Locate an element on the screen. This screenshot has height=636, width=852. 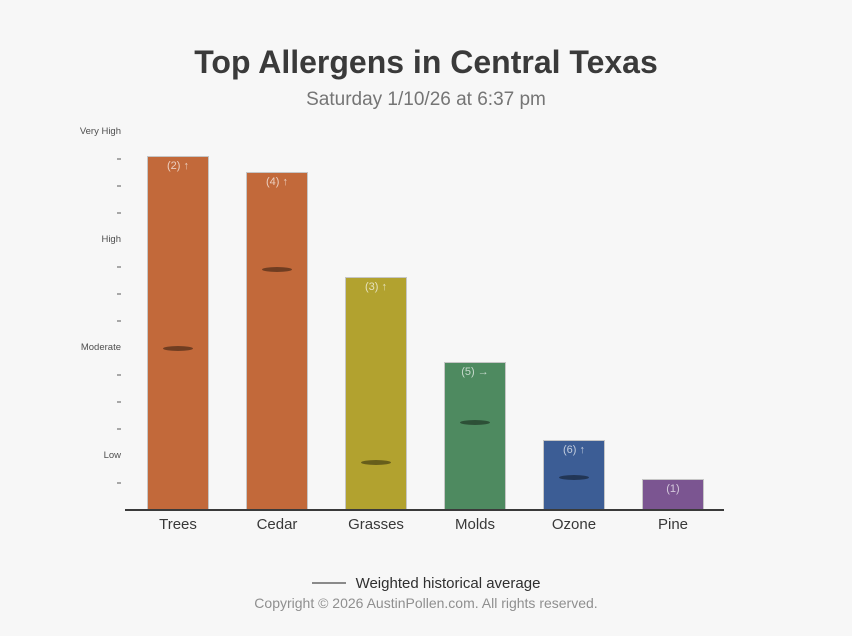
bar-ozone: (6) ↑ is located at coordinates (574, 474).